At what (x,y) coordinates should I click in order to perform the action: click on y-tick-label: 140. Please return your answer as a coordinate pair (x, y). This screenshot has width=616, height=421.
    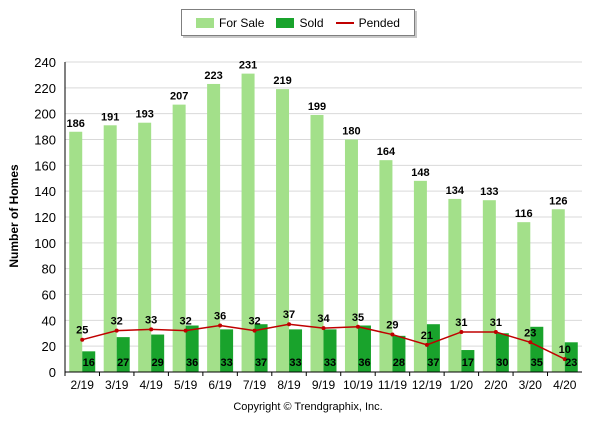
    Looking at the image, I should click on (45, 191).